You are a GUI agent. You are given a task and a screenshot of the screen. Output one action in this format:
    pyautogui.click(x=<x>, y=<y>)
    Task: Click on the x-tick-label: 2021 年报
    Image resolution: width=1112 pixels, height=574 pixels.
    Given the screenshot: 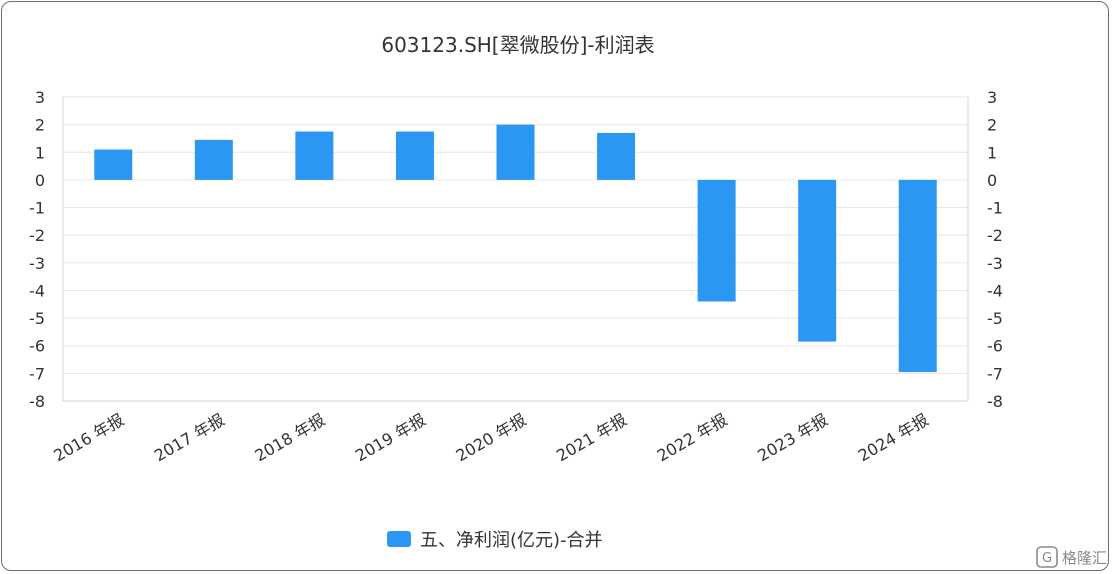 What is the action you would take?
    pyautogui.click(x=591, y=437)
    